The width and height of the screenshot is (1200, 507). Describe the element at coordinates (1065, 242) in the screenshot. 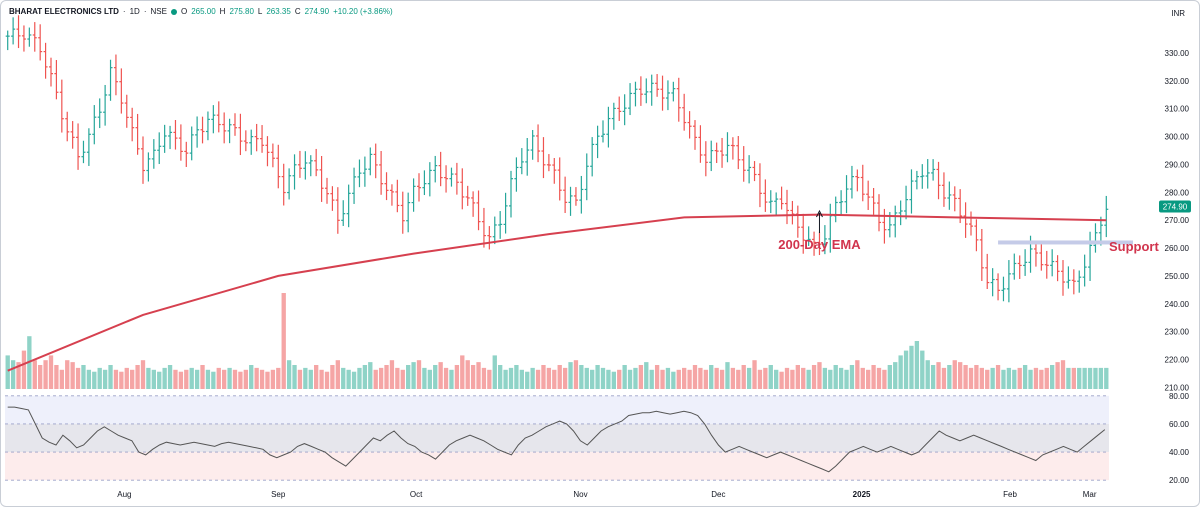

I see `support-line` at that location.